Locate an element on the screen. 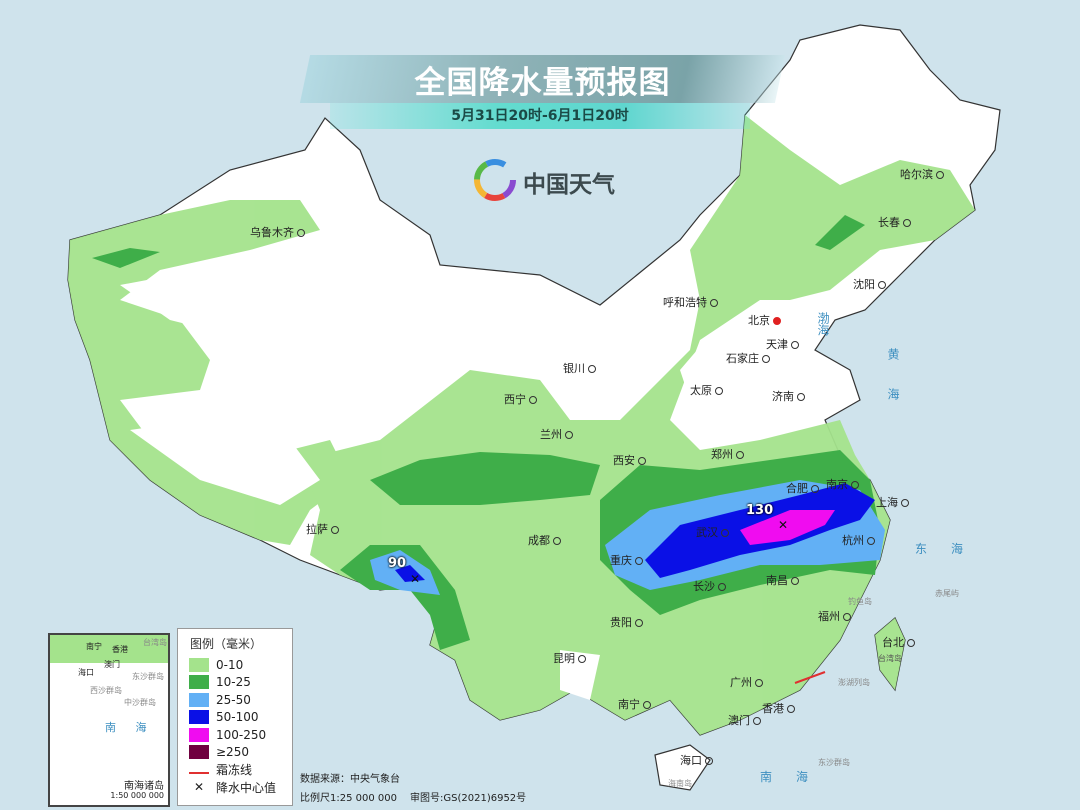  city-name: 银川 is located at coordinates (574, 368).